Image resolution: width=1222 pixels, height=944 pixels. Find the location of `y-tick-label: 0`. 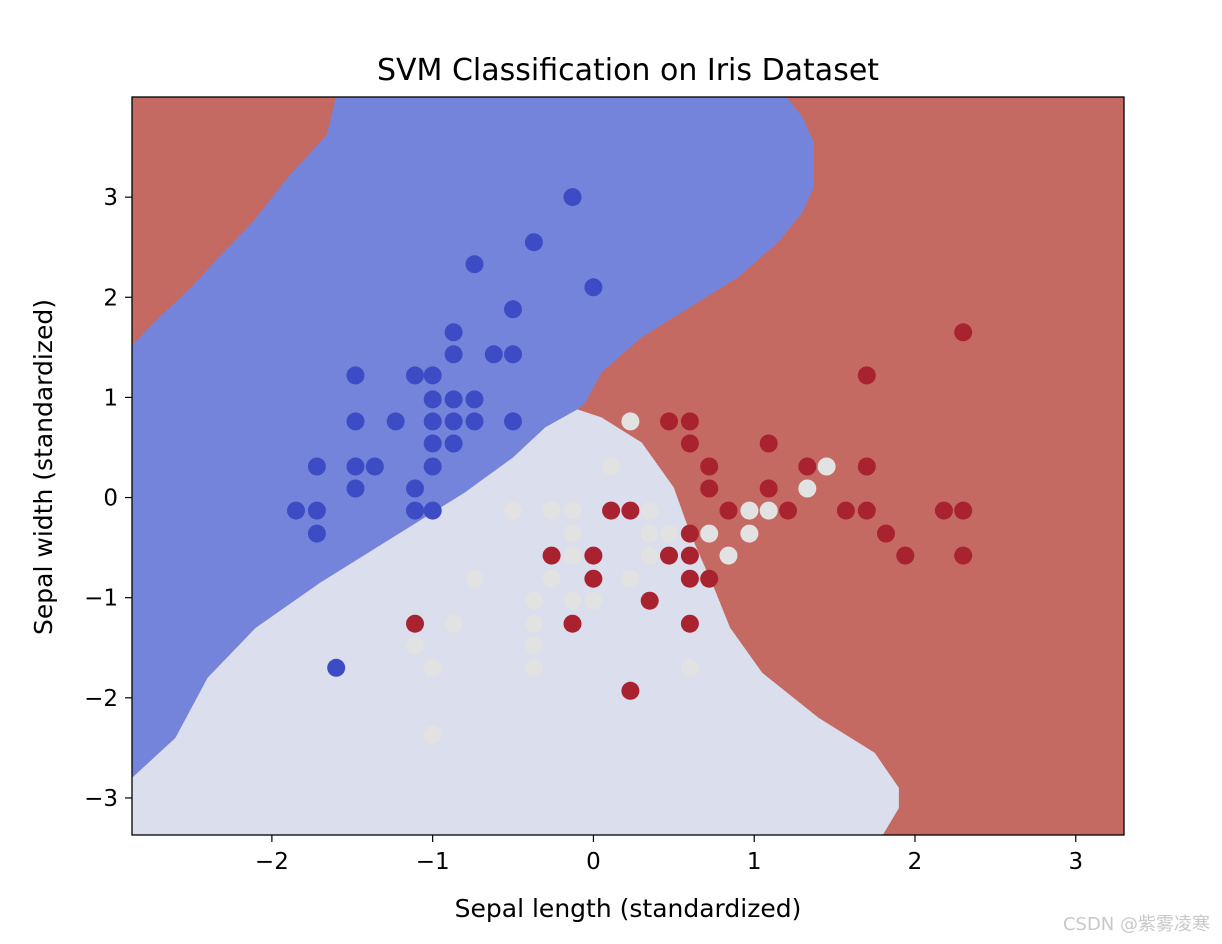

y-tick-label: 0 is located at coordinates (110, 499).